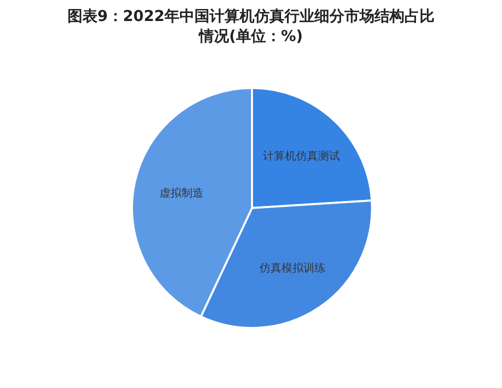 The image size is (502, 388). Describe the element at coordinates (182, 193) in the screenshot. I see `slice-label: 虚拟制造` at that location.